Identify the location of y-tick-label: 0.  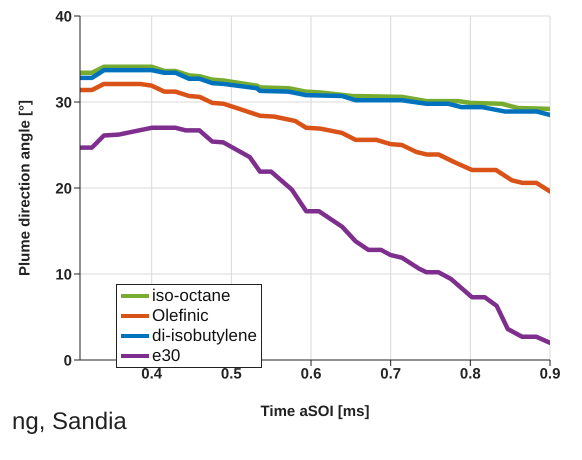
(68, 361).